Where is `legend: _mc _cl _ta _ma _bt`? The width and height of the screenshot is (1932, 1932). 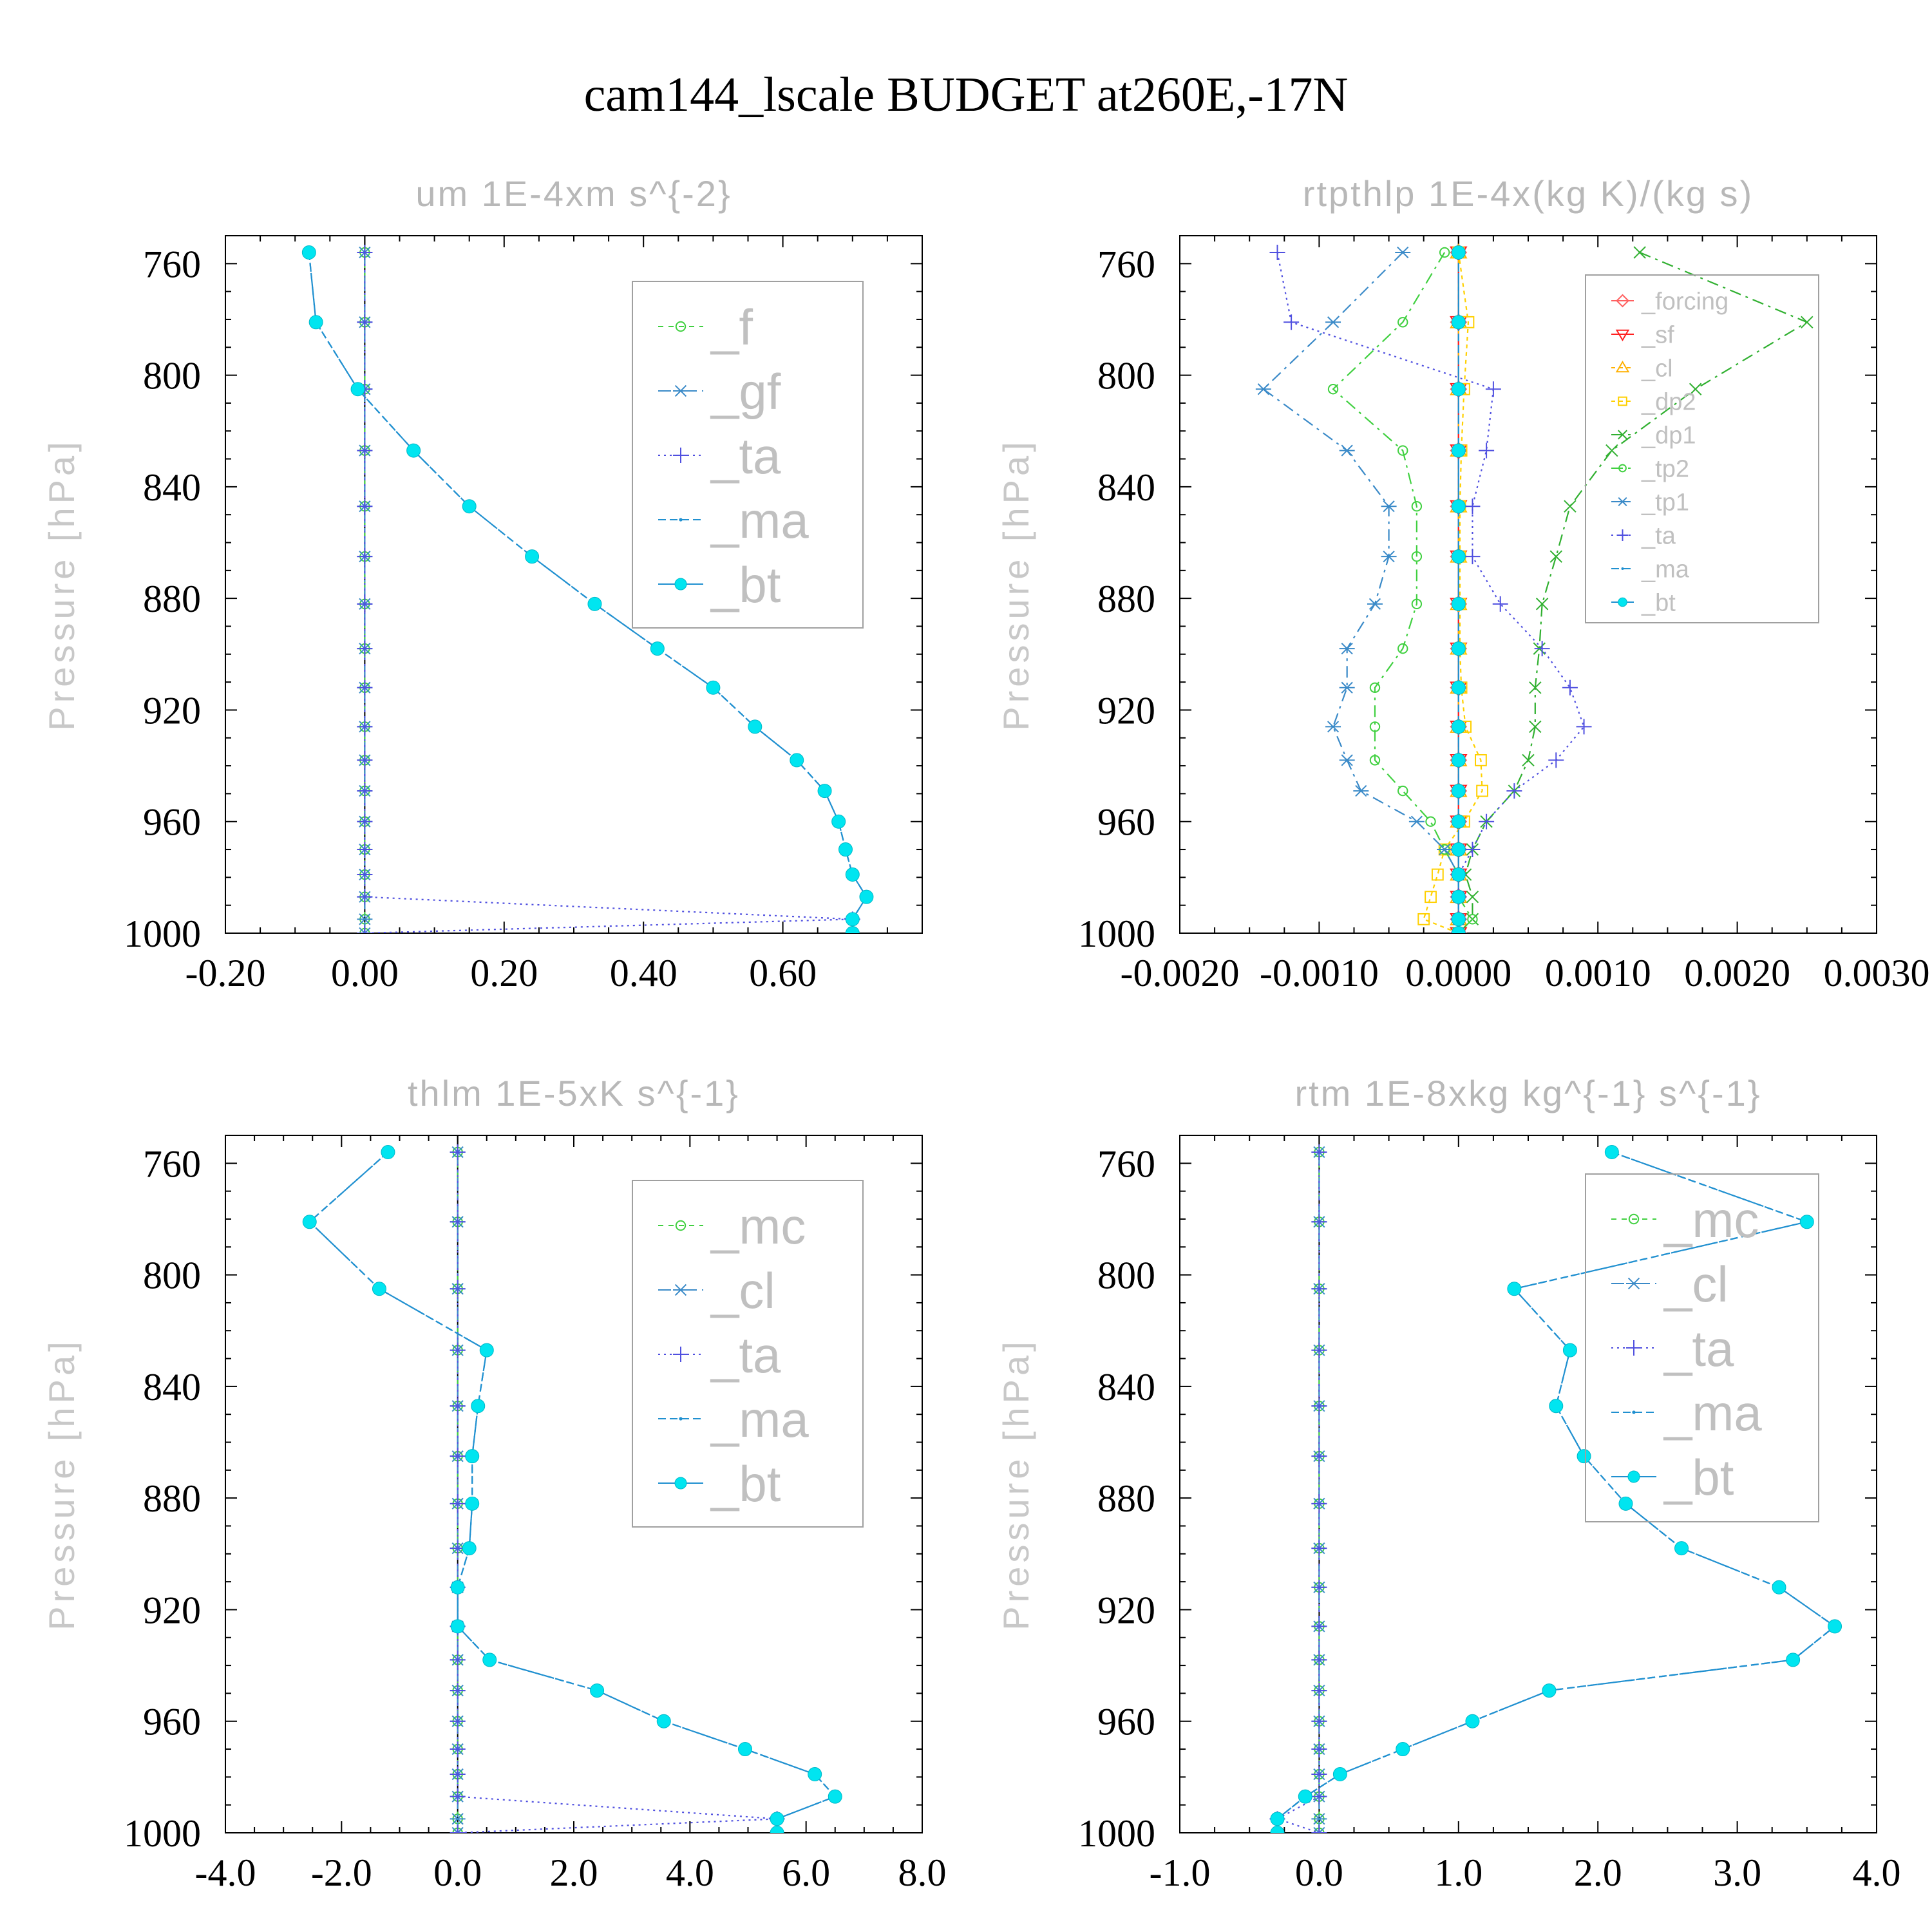
legend: _mc _cl _ta _ma _bt is located at coordinates (748, 1354).